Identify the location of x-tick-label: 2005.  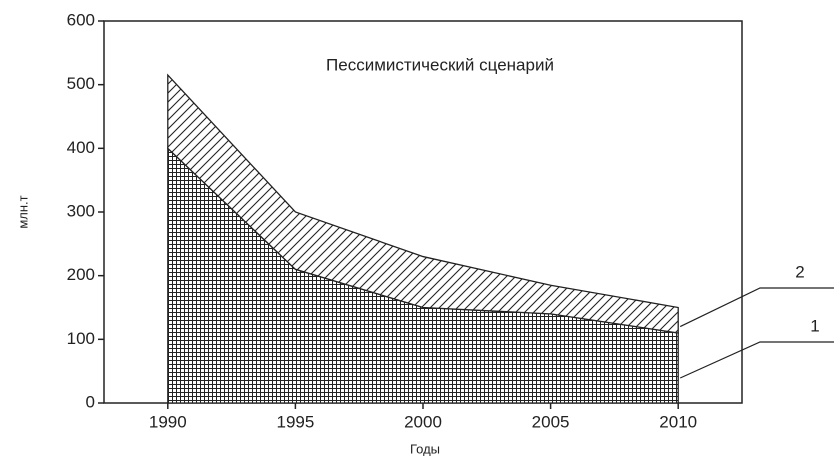
(551, 421).